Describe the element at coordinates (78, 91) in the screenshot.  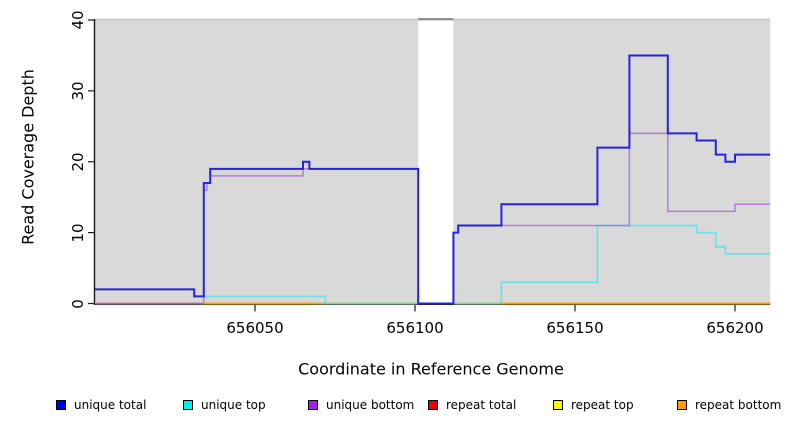
I see `y-tick-label: 30` at that location.